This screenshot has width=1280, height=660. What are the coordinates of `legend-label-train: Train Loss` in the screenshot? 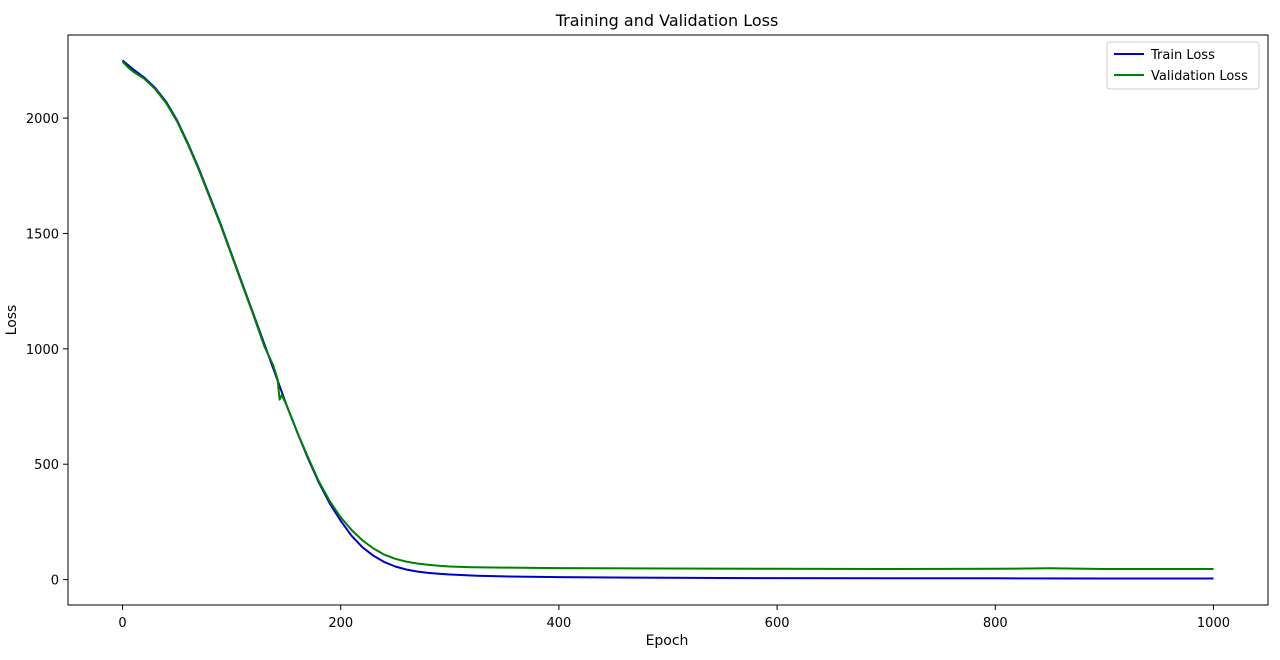 It's located at (1182, 55).